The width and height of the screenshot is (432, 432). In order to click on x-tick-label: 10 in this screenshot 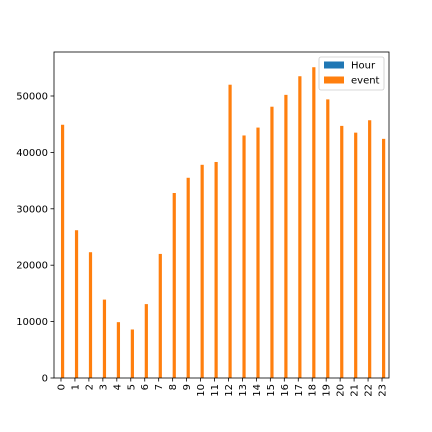, I will do `click(201, 390)`.